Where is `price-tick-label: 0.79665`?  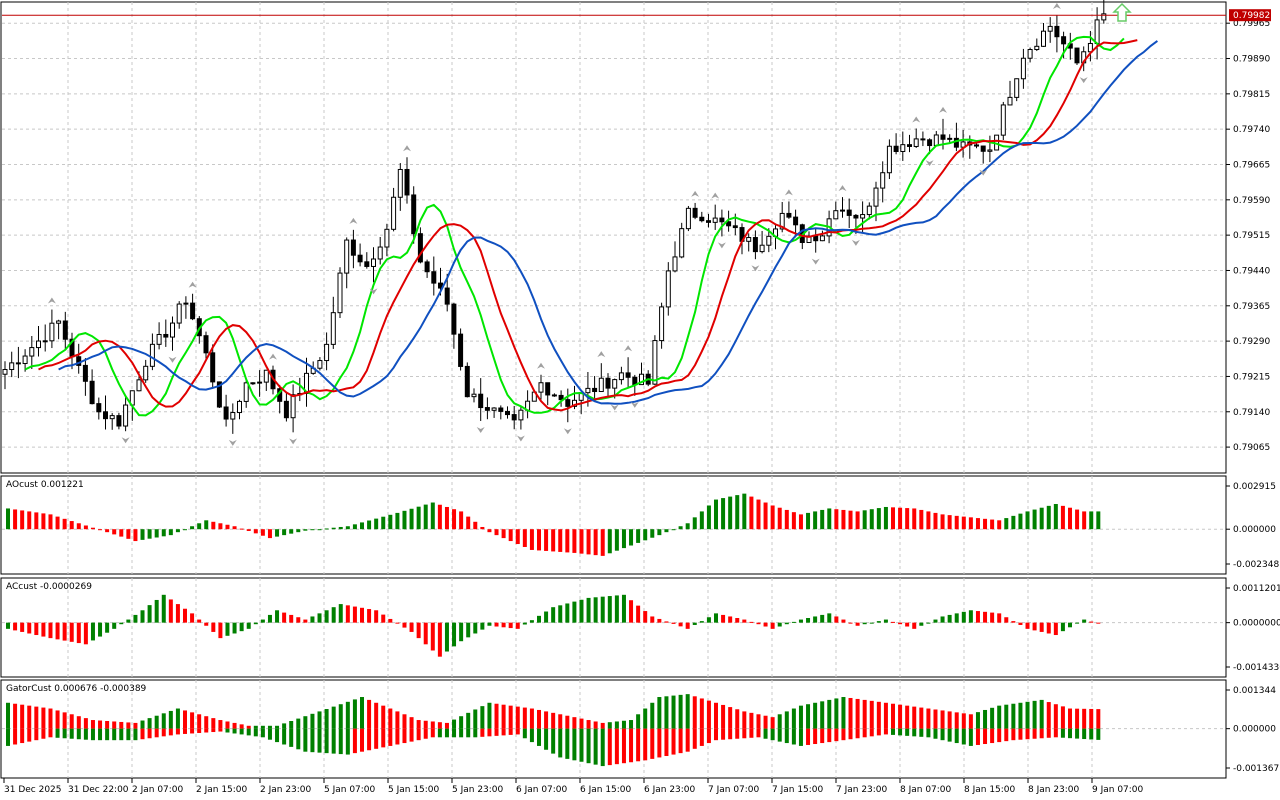
price-tick-label: 0.79665 is located at coordinates (1251, 165).